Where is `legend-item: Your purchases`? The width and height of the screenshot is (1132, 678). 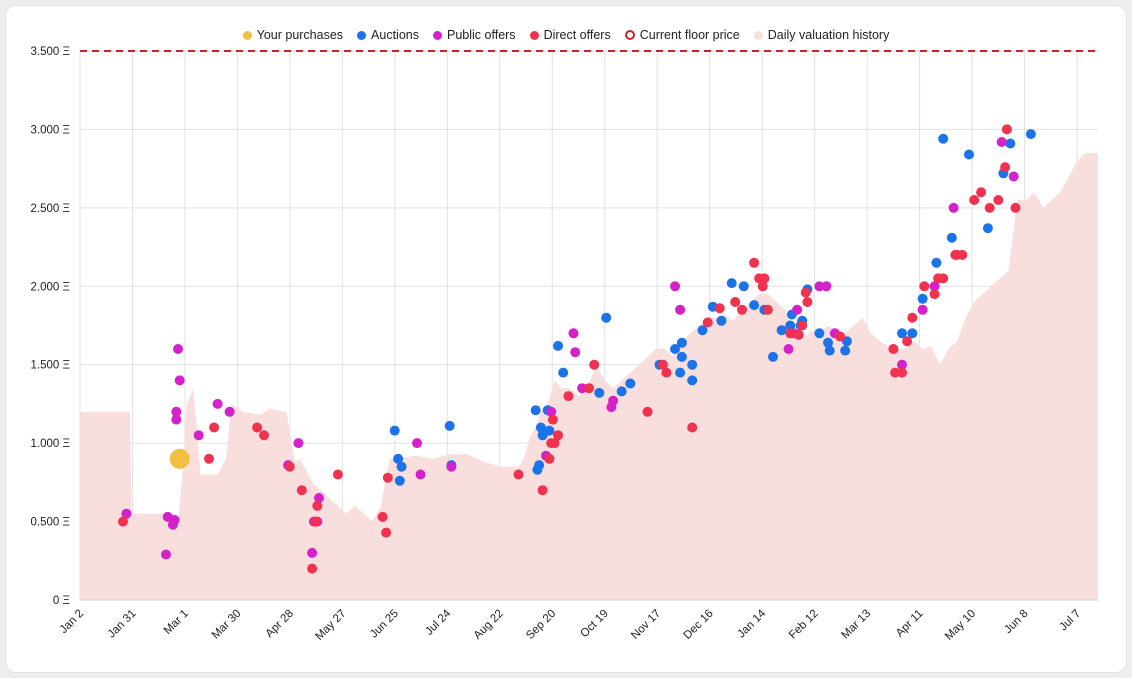
legend-item: Your purchases is located at coordinates (292, 35).